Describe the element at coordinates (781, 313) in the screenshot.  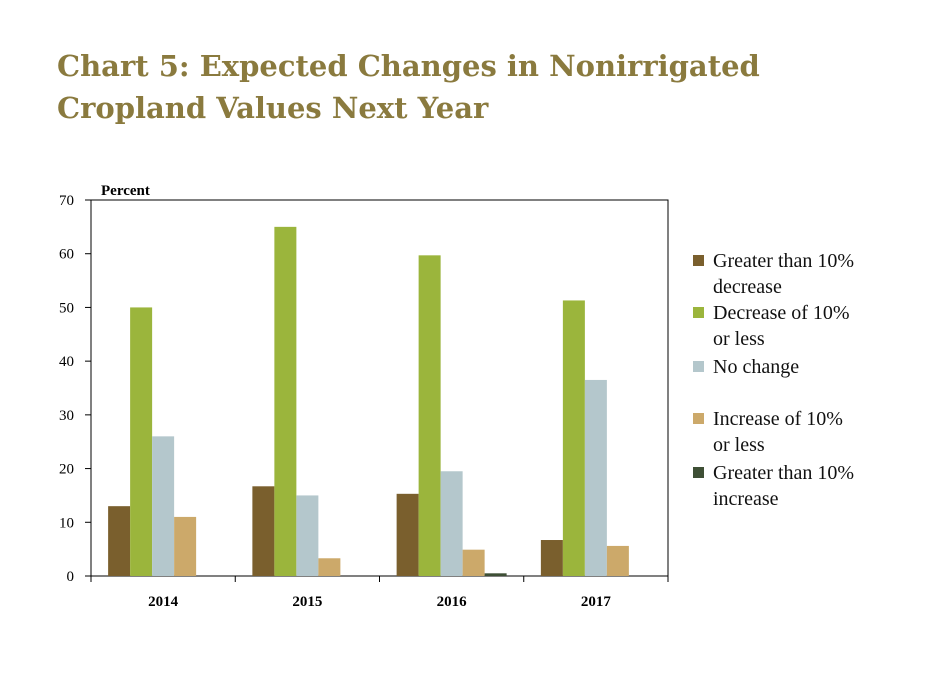
I see `legend-label: Decrease of 10%` at that location.